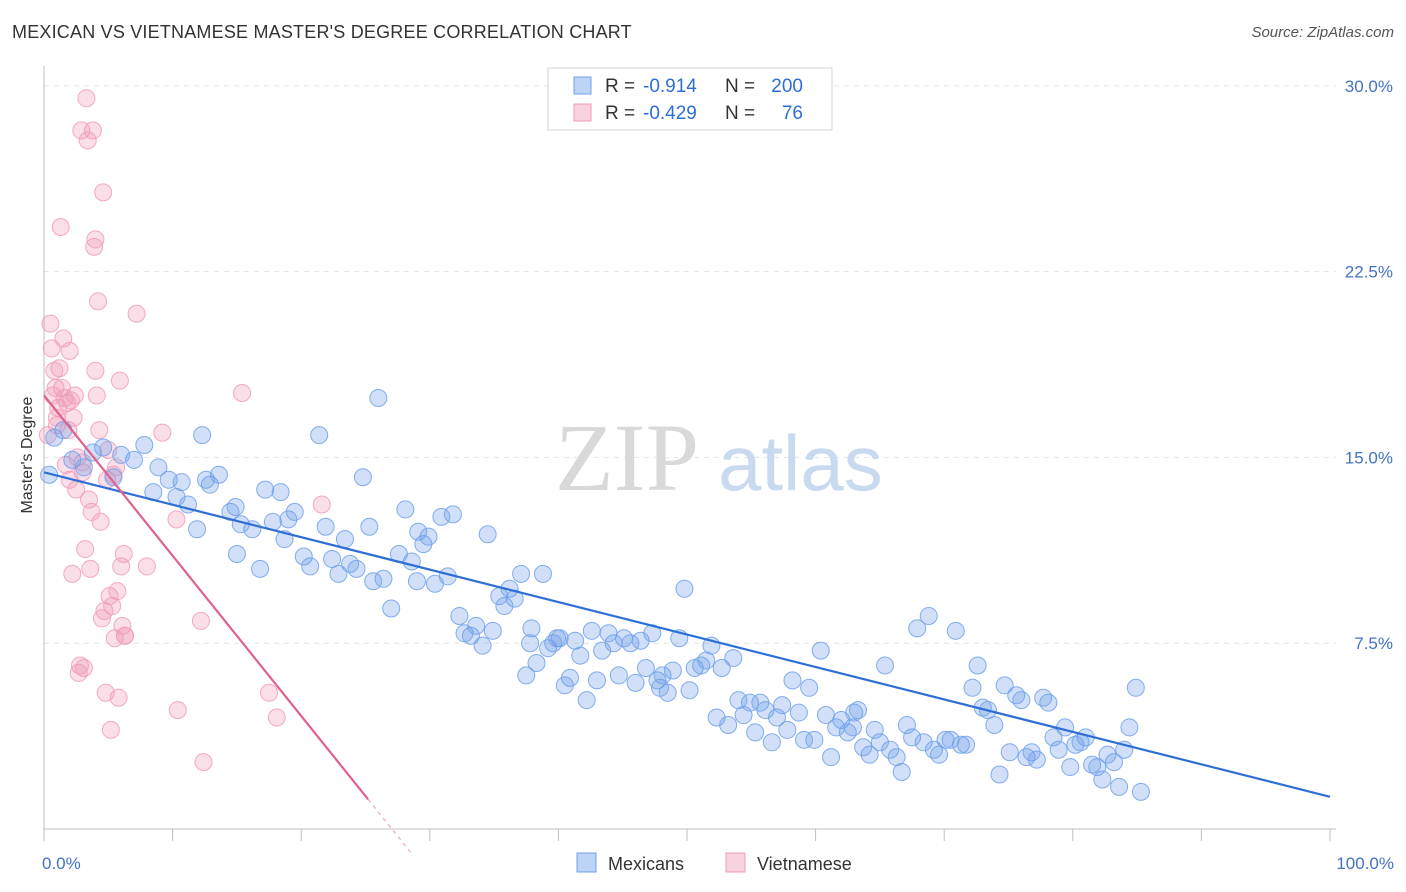  I want to click on legend-top: R = -0.914 N = 200 R = -0.429 N = 76, so click(690, 99).